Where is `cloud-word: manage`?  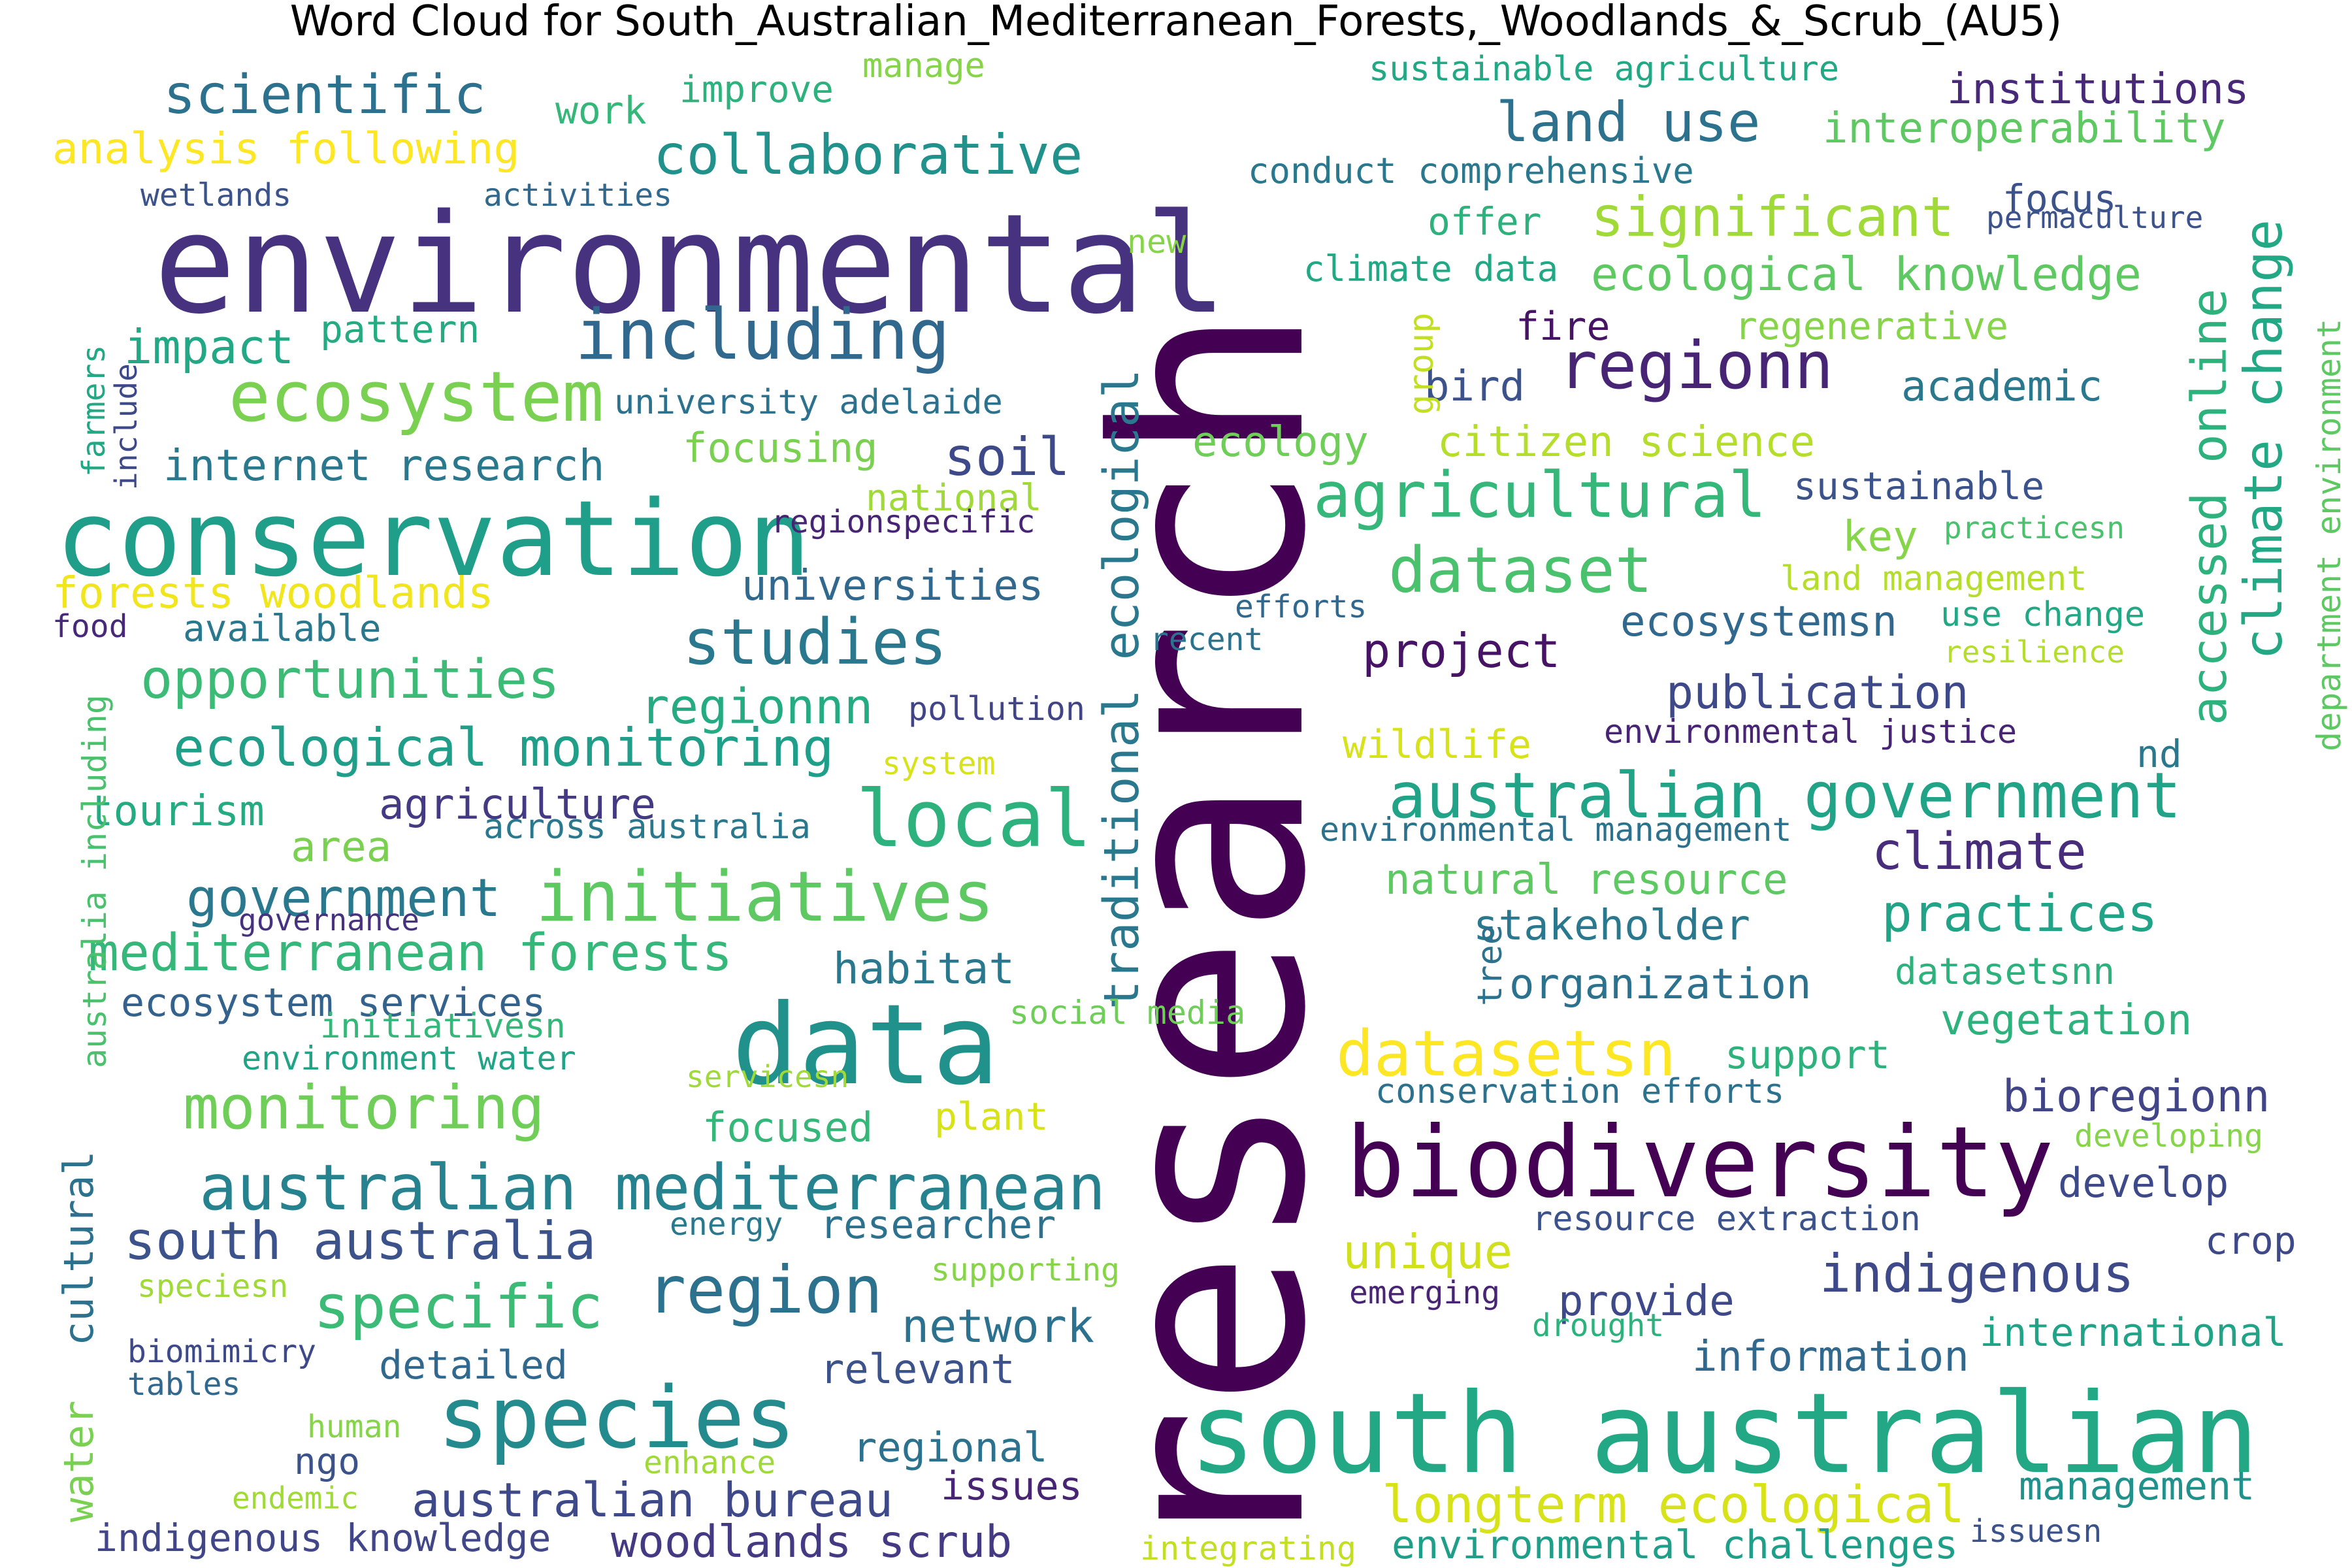
cloud-word: manage is located at coordinates (923, 66).